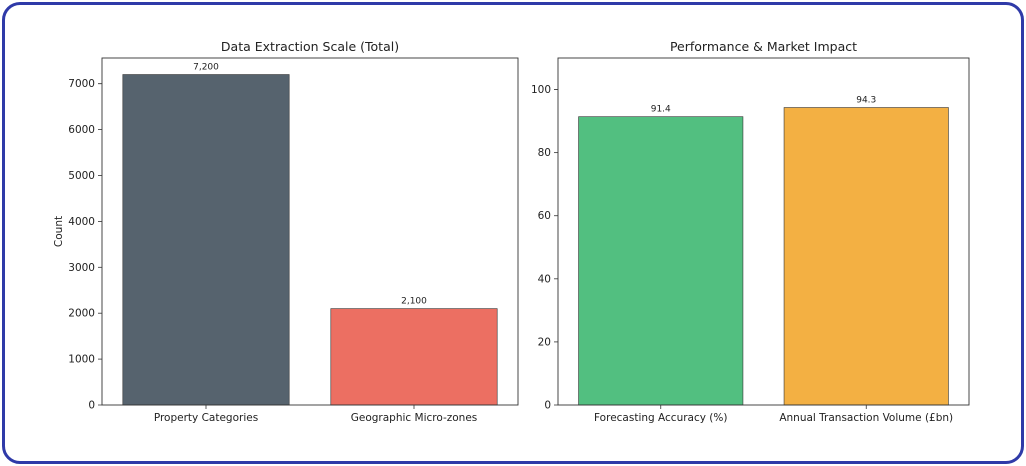 This screenshot has width=1026, height=466. I want to click on x-tick-label: Annual Transaction Volume (£bn), so click(866, 418).